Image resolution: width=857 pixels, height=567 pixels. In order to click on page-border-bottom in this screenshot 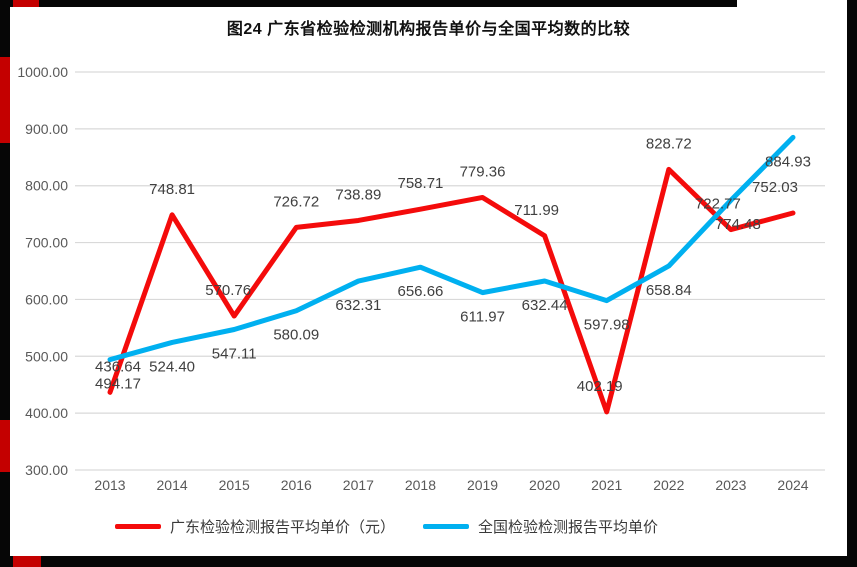, I will do `click(428, 561)`.